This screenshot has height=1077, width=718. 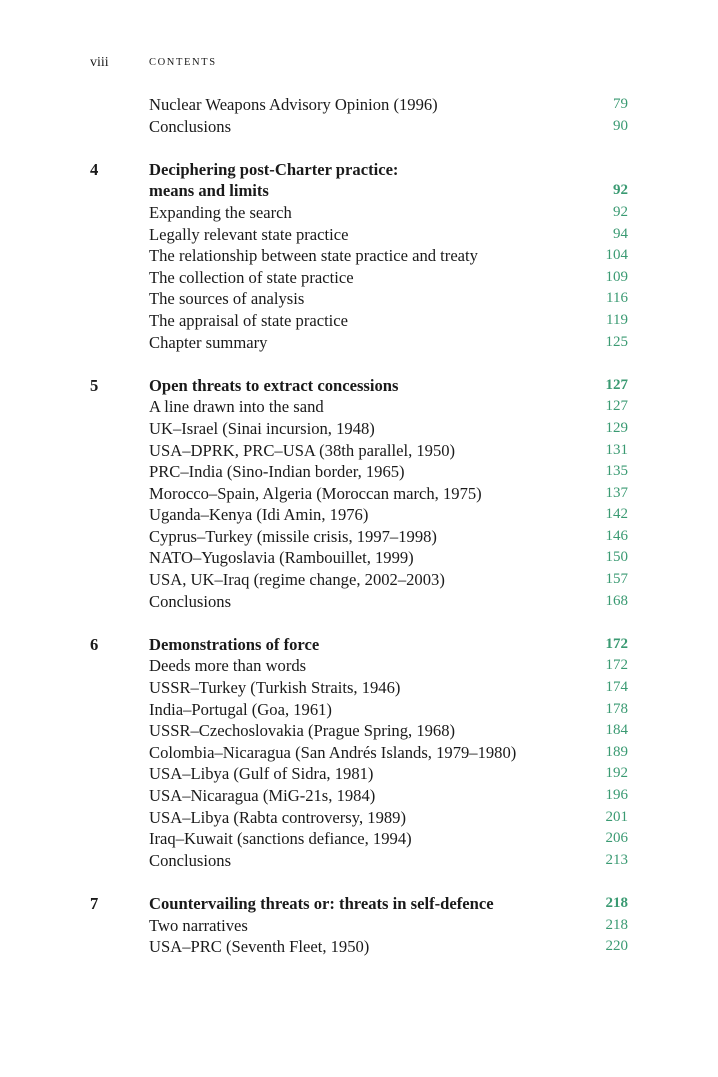 I want to click on toc-entry: The appraisal of state practice 119, so click(x=359, y=321).